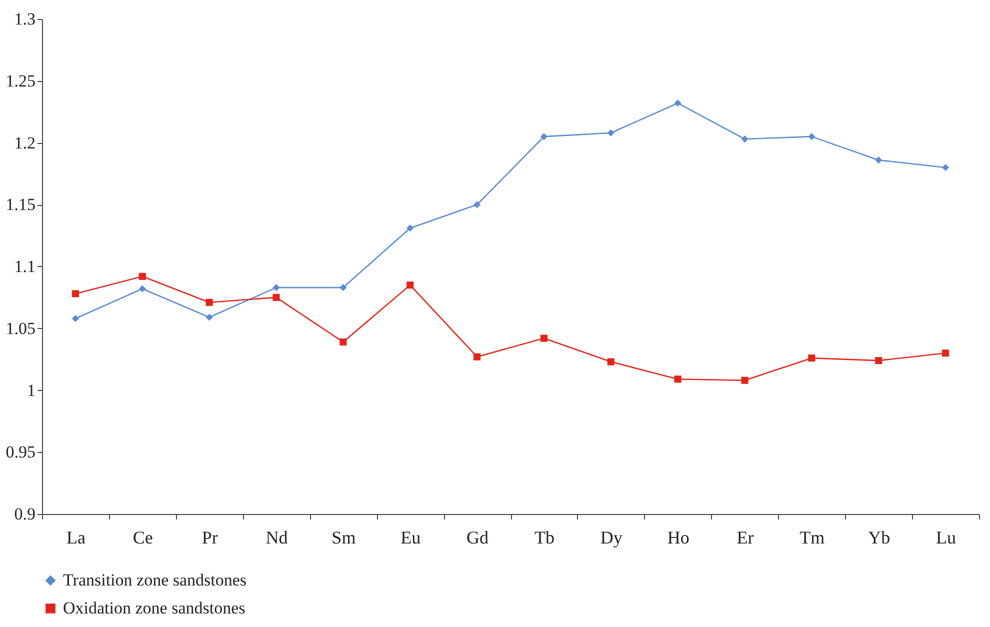 This screenshot has height=627, width=990. Describe the element at coordinates (25, 142) in the screenshot. I see `y-tick-label: 1.2` at that location.